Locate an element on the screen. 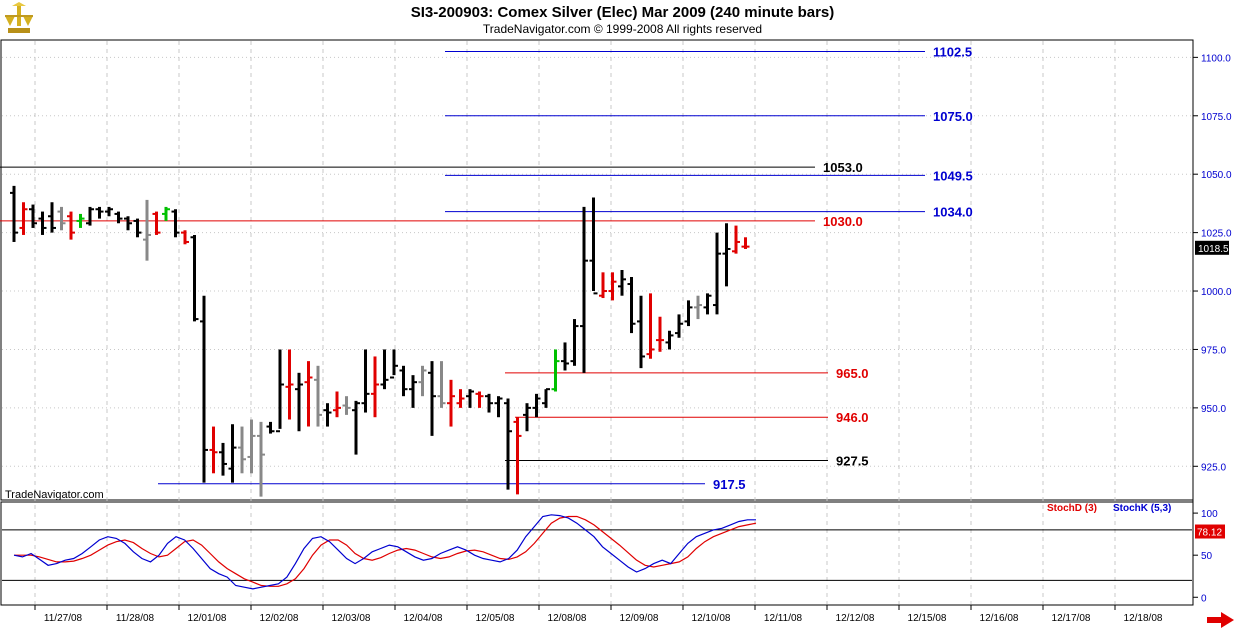  stoch-y-tick-label: 100 is located at coordinates (1209, 514).